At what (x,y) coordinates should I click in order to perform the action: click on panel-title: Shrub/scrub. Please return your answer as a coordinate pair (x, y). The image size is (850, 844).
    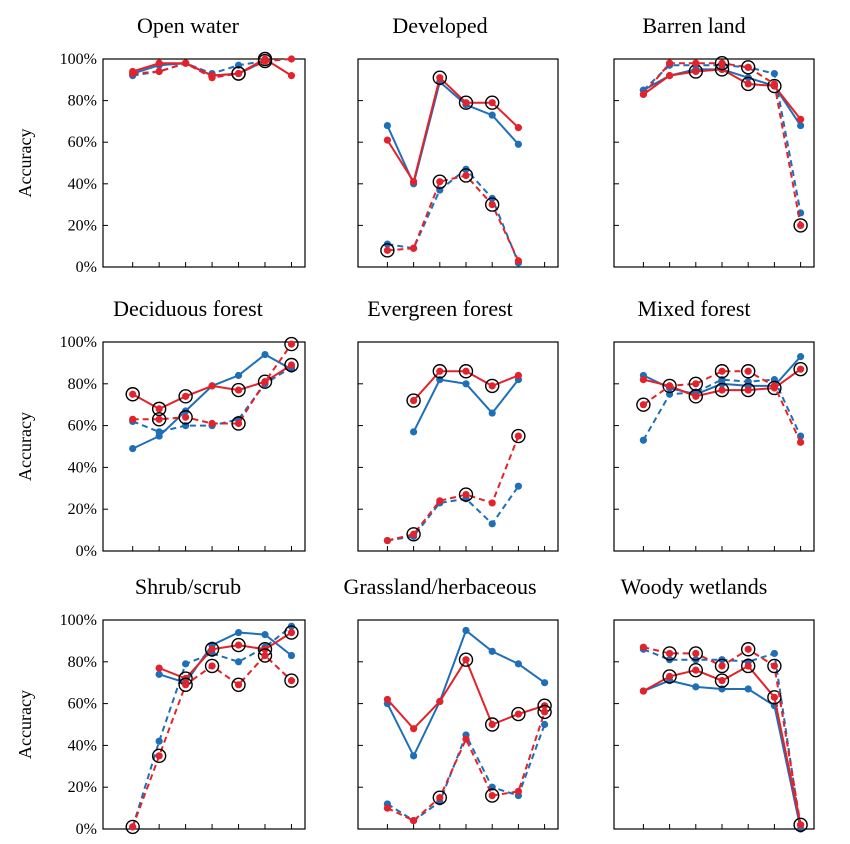
    Looking at the image, I should click on (188, 586).